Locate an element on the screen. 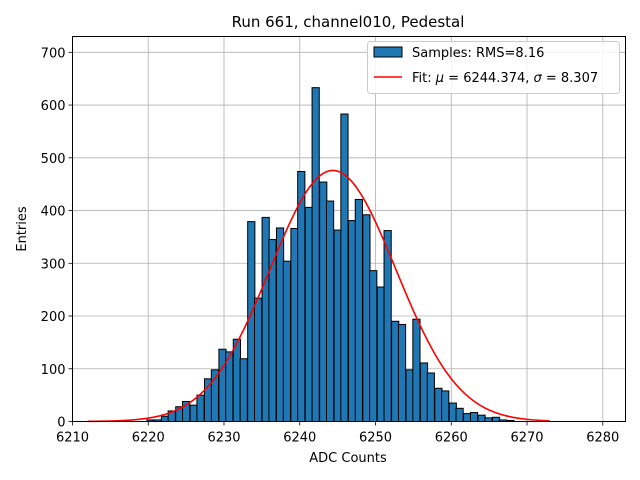 The image size is (640, 480). legend-fit-mu-symbol: μ is located at coordinates (439, 78).